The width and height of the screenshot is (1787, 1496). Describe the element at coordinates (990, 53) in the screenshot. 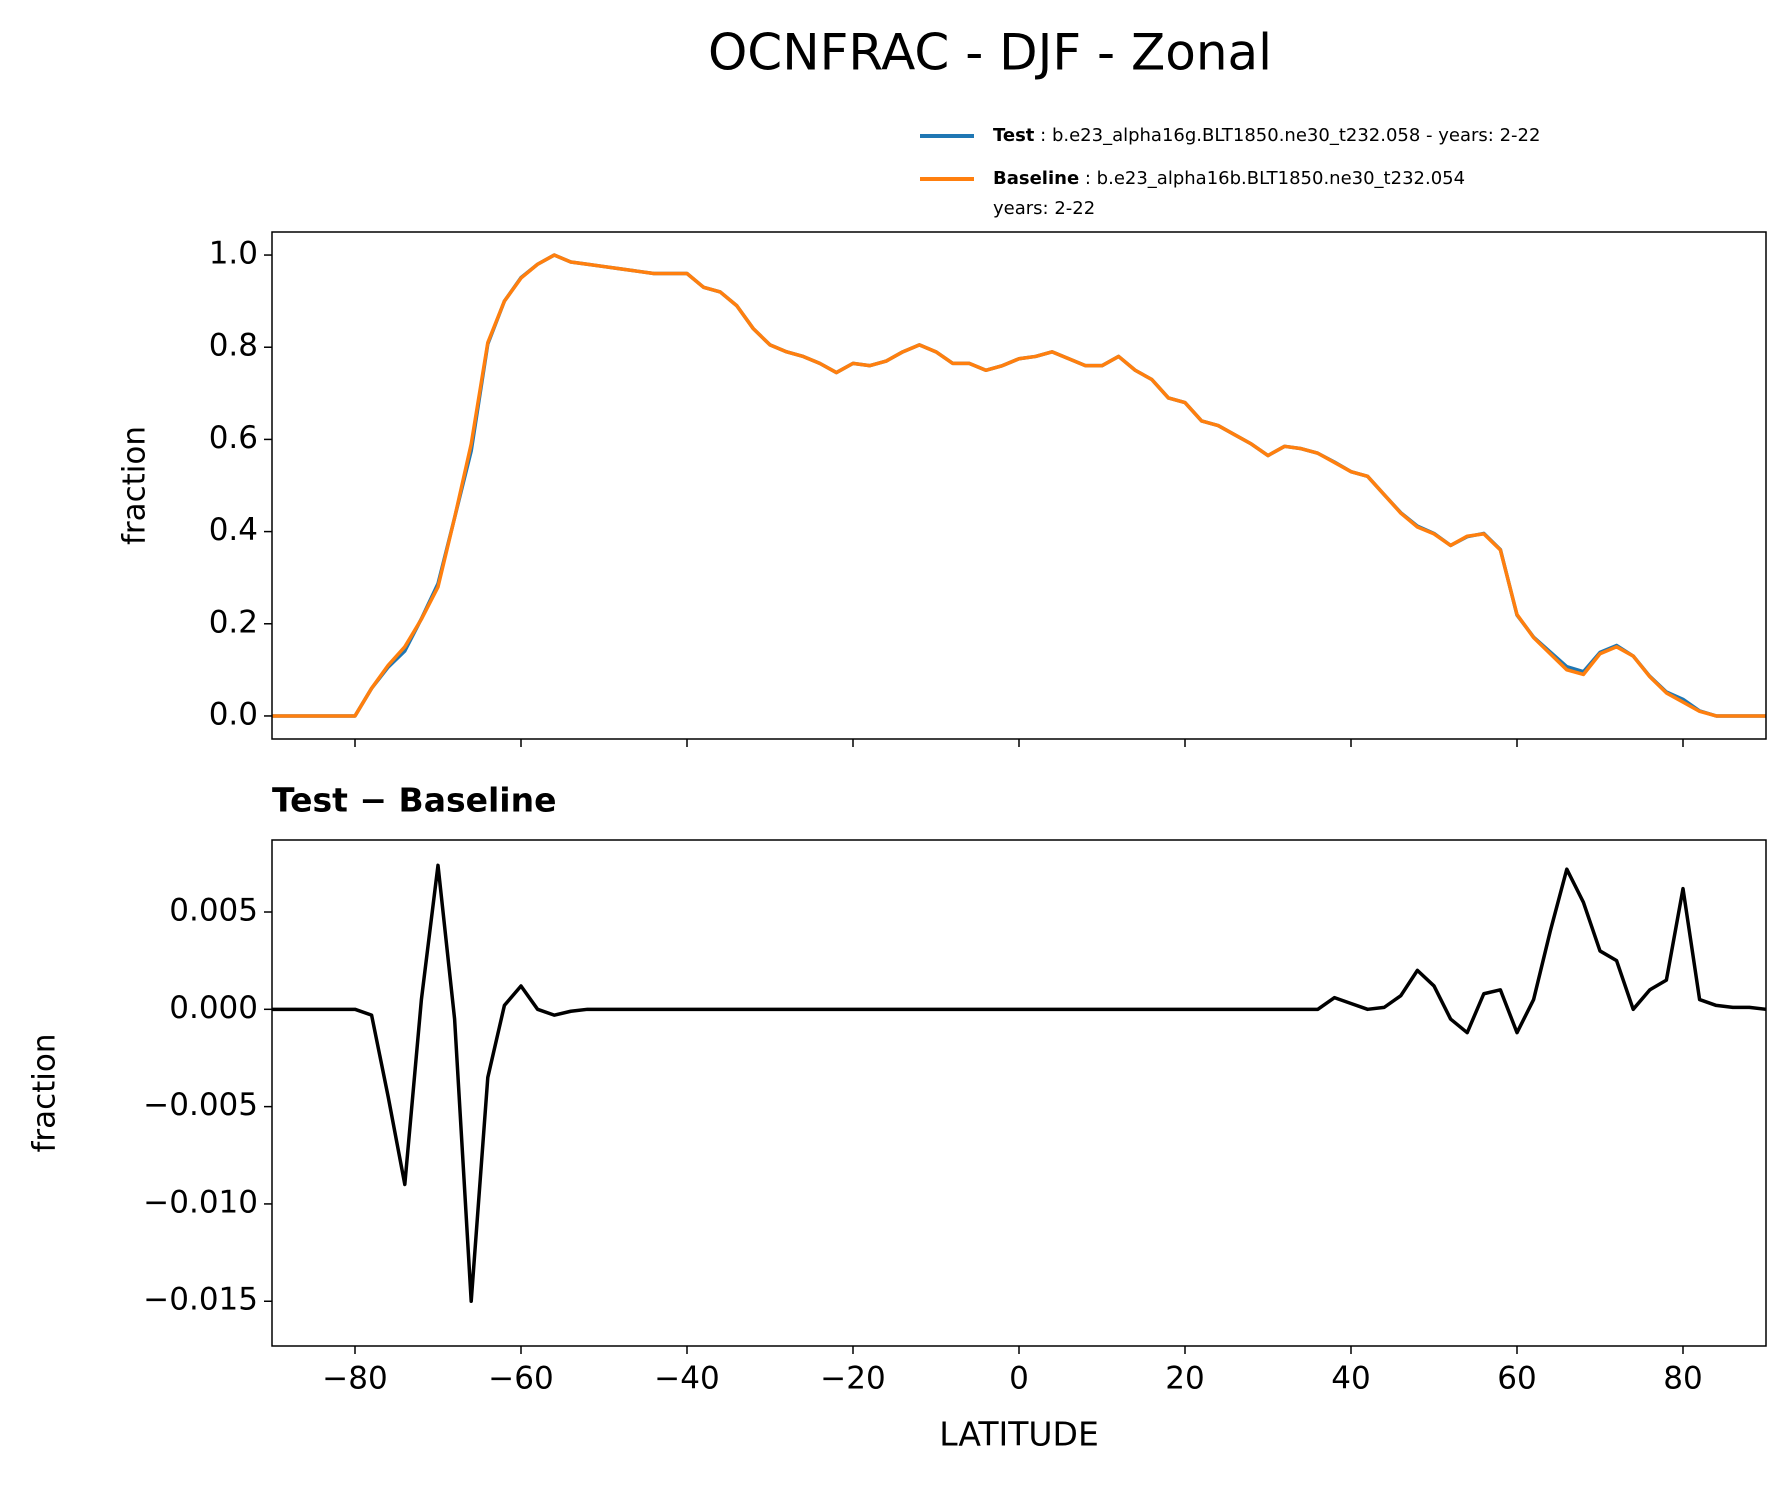

I see `figure-title: OCNFRAC - DJF - Zonal` at that location.